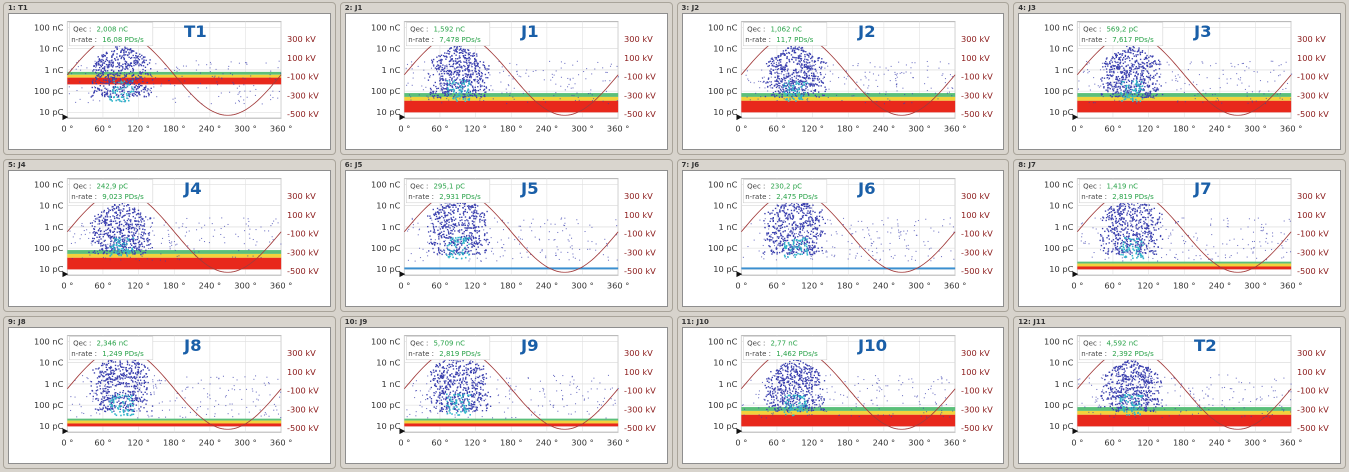 This screenshot has width=1349, height=472. What do you see at coordinates (301, 39) in the screenshot?
I see `voltage-tick-label: 300 kV` at bounding box center [301, 39].